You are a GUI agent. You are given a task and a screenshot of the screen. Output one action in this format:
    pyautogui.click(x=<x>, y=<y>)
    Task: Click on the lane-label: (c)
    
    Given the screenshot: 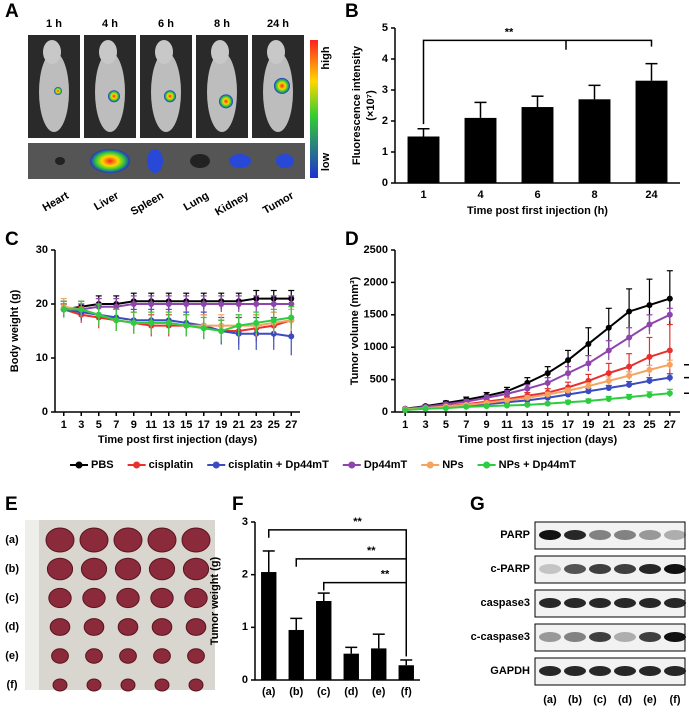 What is the action you would take?
    pyautogui.click(x=600, y=700)
    